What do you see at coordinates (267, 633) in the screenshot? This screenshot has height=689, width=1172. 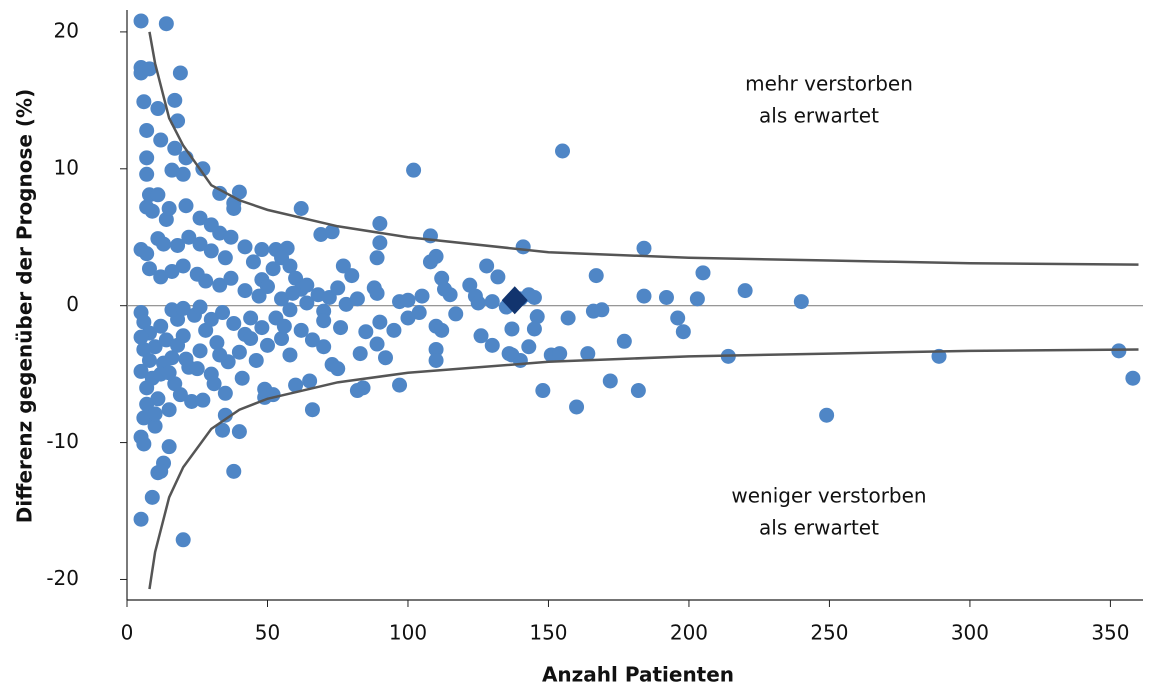 I see `x-tick-label: 50` at bounding box center [267, 633].